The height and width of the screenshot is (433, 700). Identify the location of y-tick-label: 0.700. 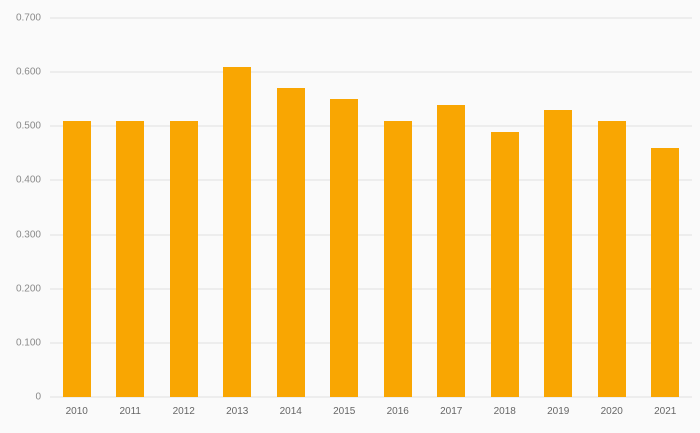
(28, 18).